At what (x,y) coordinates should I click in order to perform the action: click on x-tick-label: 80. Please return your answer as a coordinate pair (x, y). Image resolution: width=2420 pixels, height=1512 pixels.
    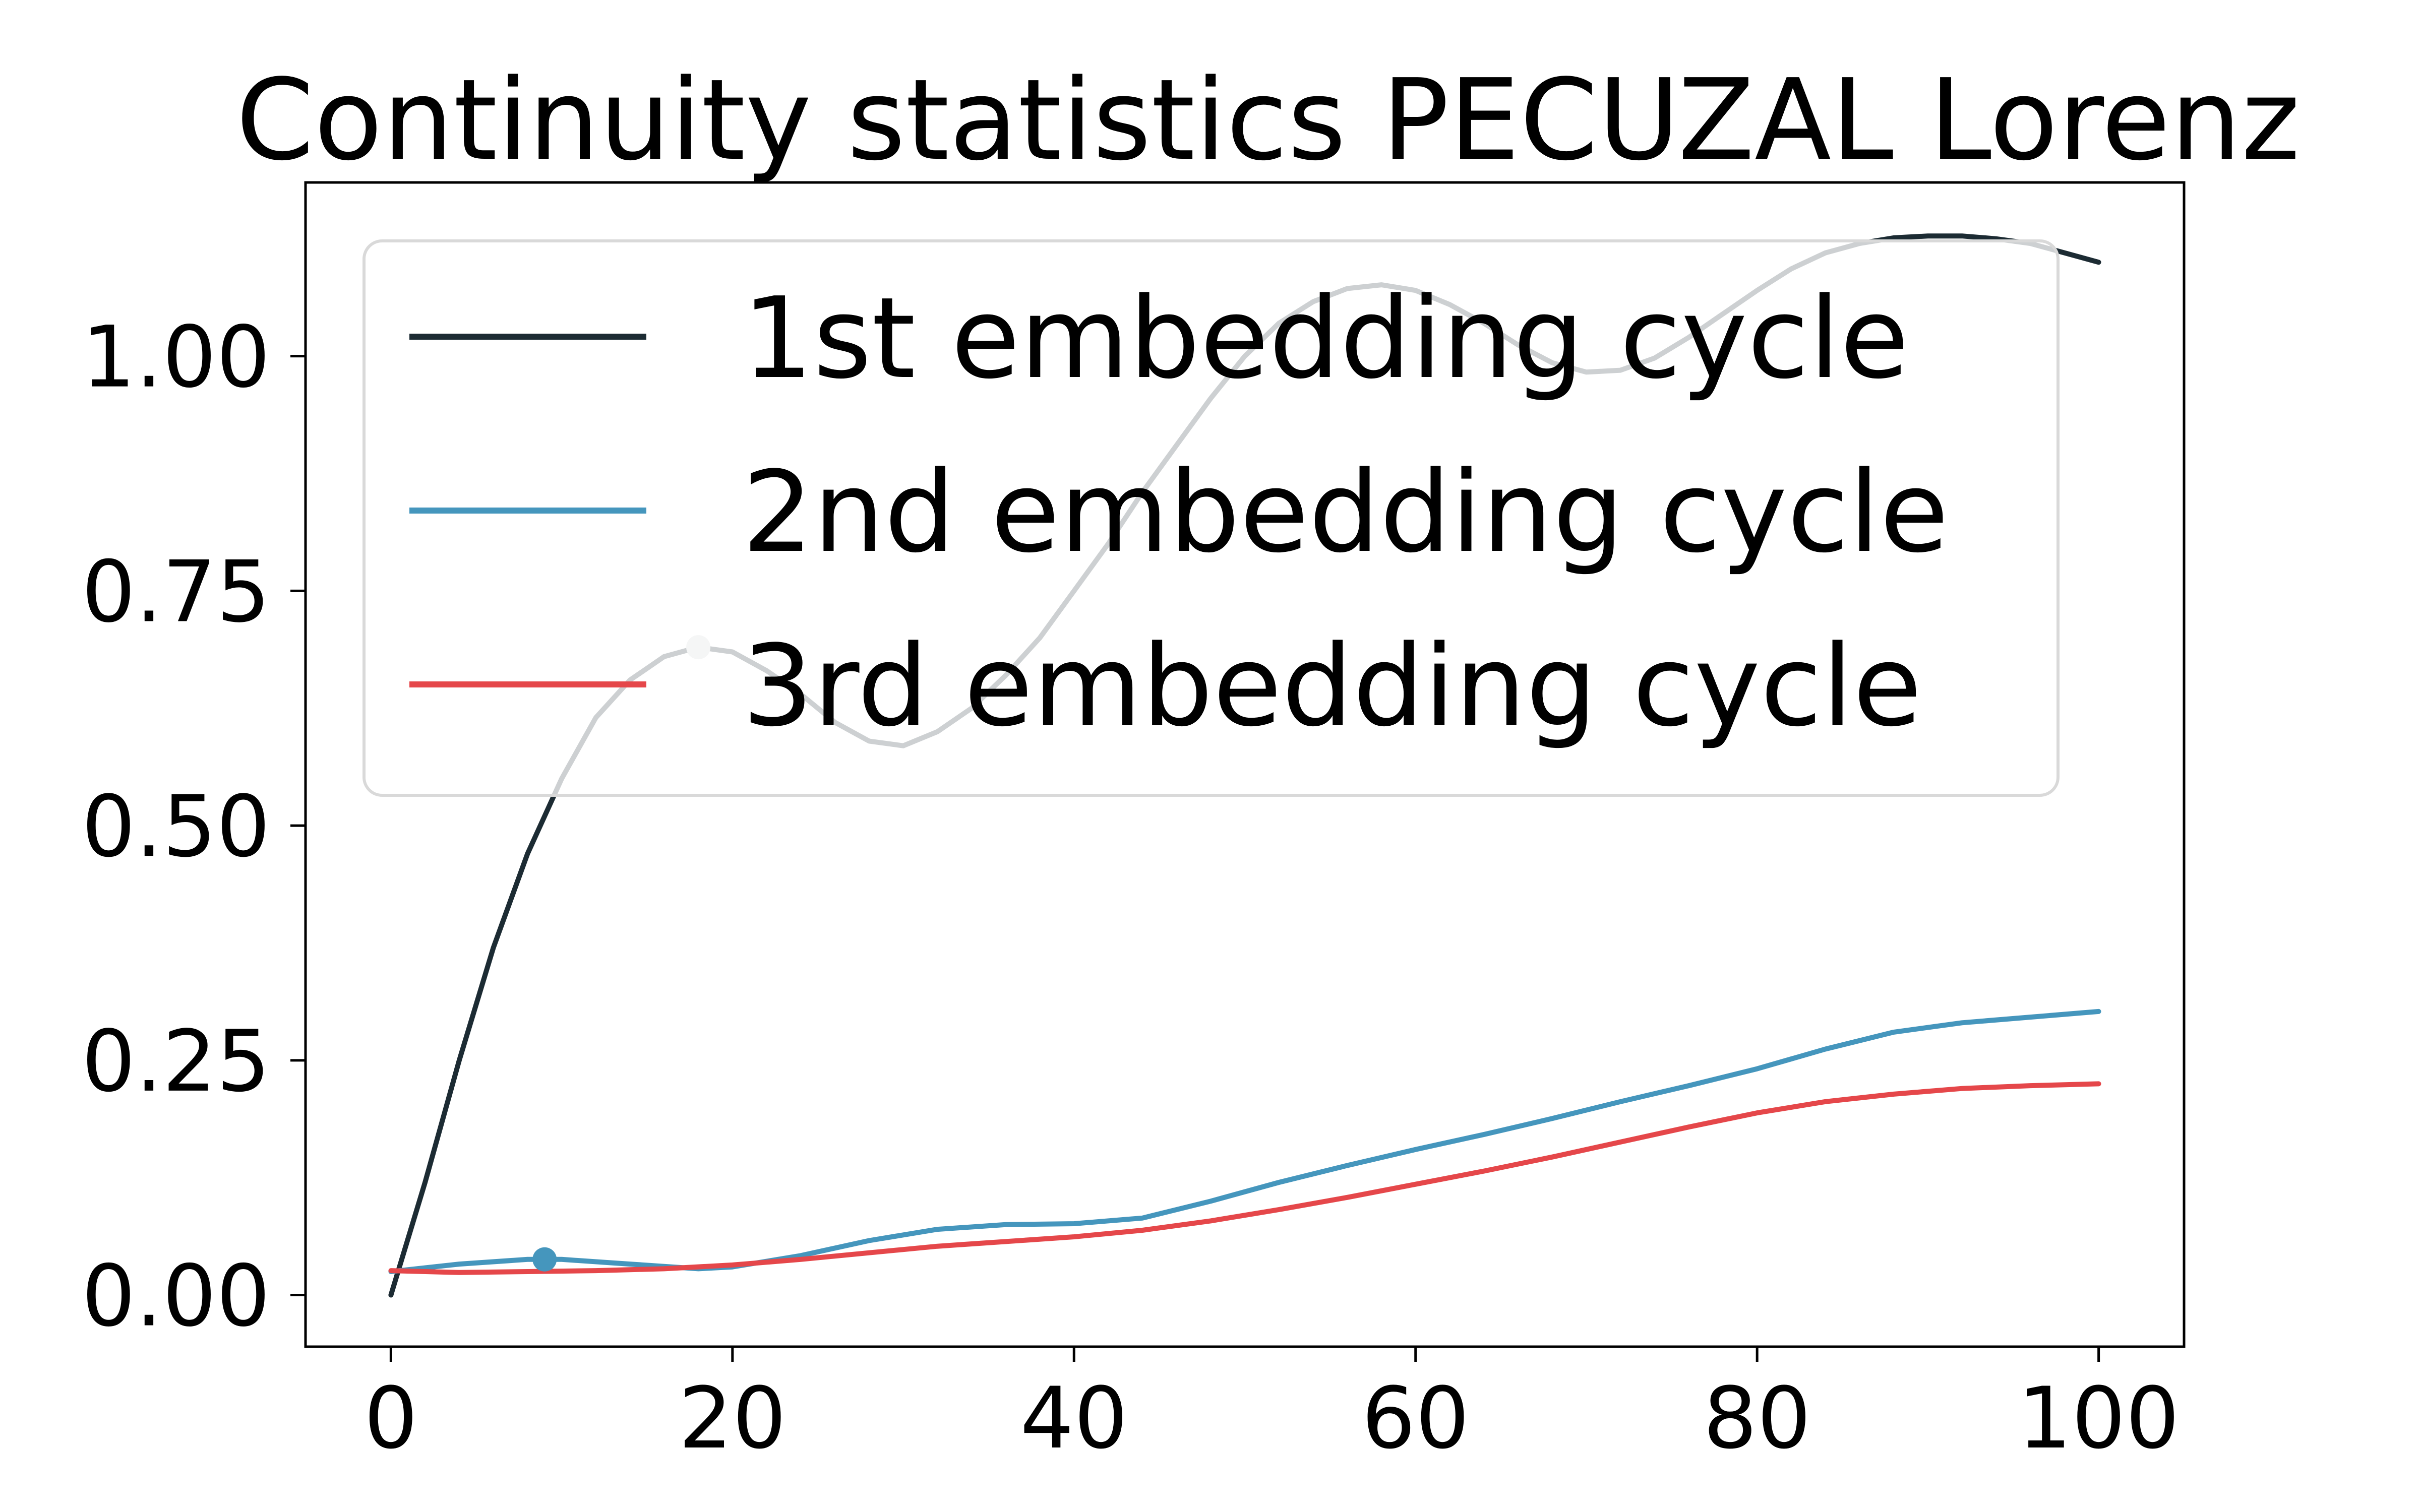
    Looking at the image, I should click on (1757, 1419).